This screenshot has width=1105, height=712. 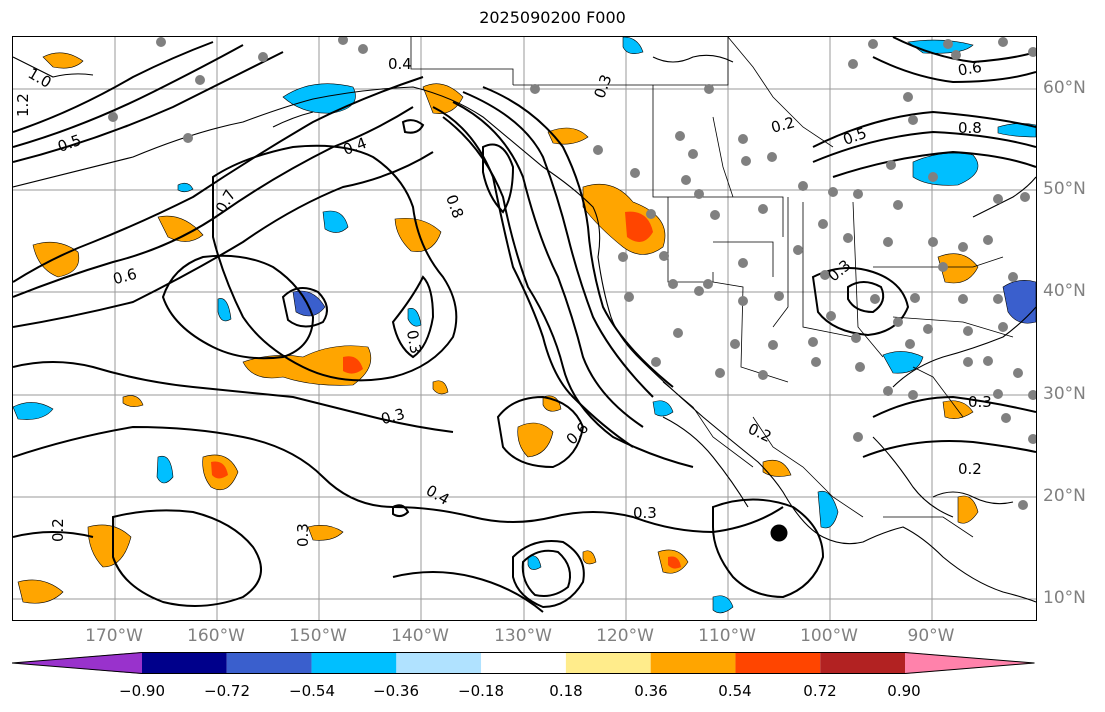 What do you see at coordinates (566, 691) in the screenshot?
I see `colorbar-tick-label: 0.18` at bounding box center [566, 691].